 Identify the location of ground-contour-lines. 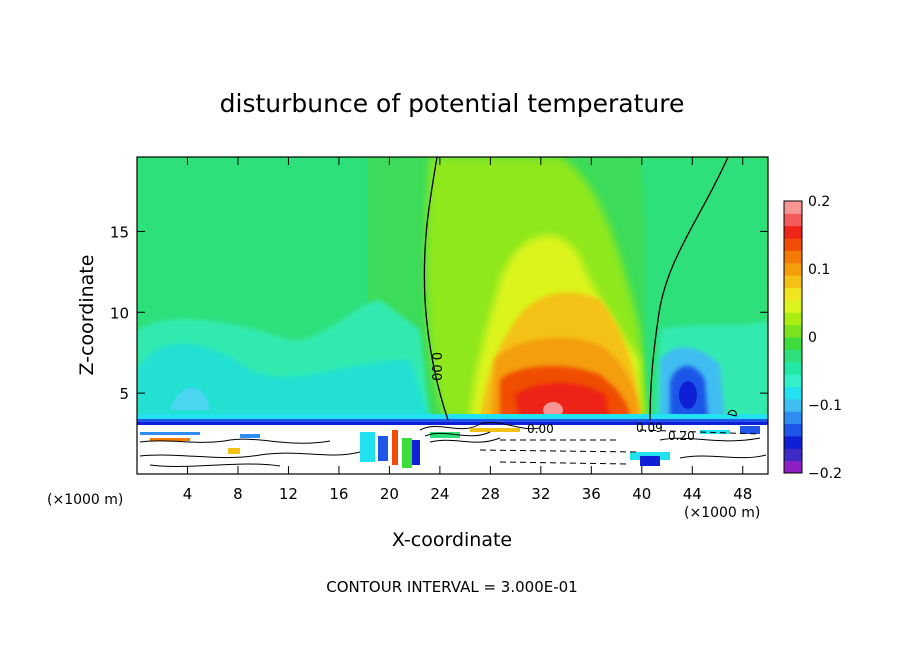
(453, 444).